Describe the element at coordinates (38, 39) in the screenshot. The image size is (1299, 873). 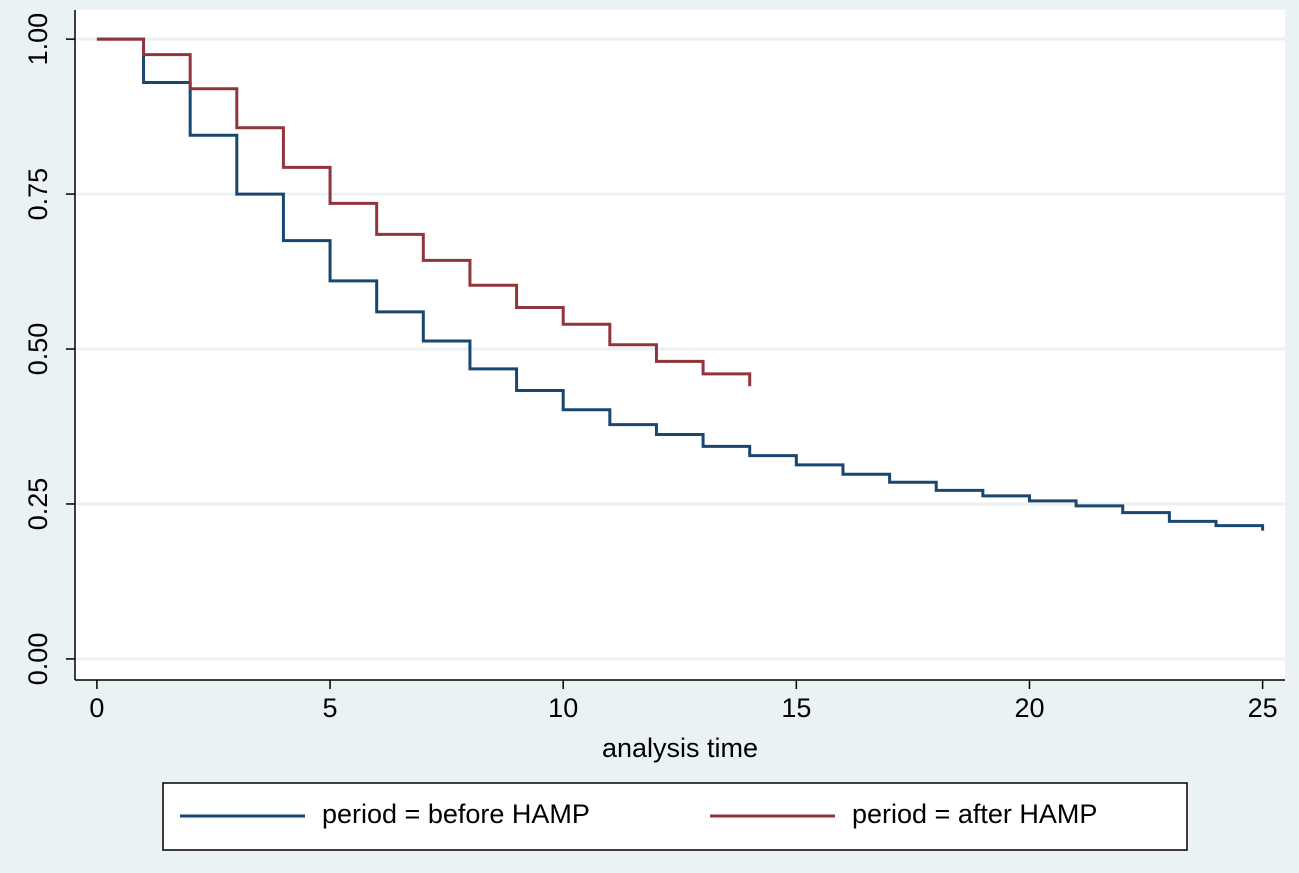
I see `y-tick-label: 1.00` at that location.